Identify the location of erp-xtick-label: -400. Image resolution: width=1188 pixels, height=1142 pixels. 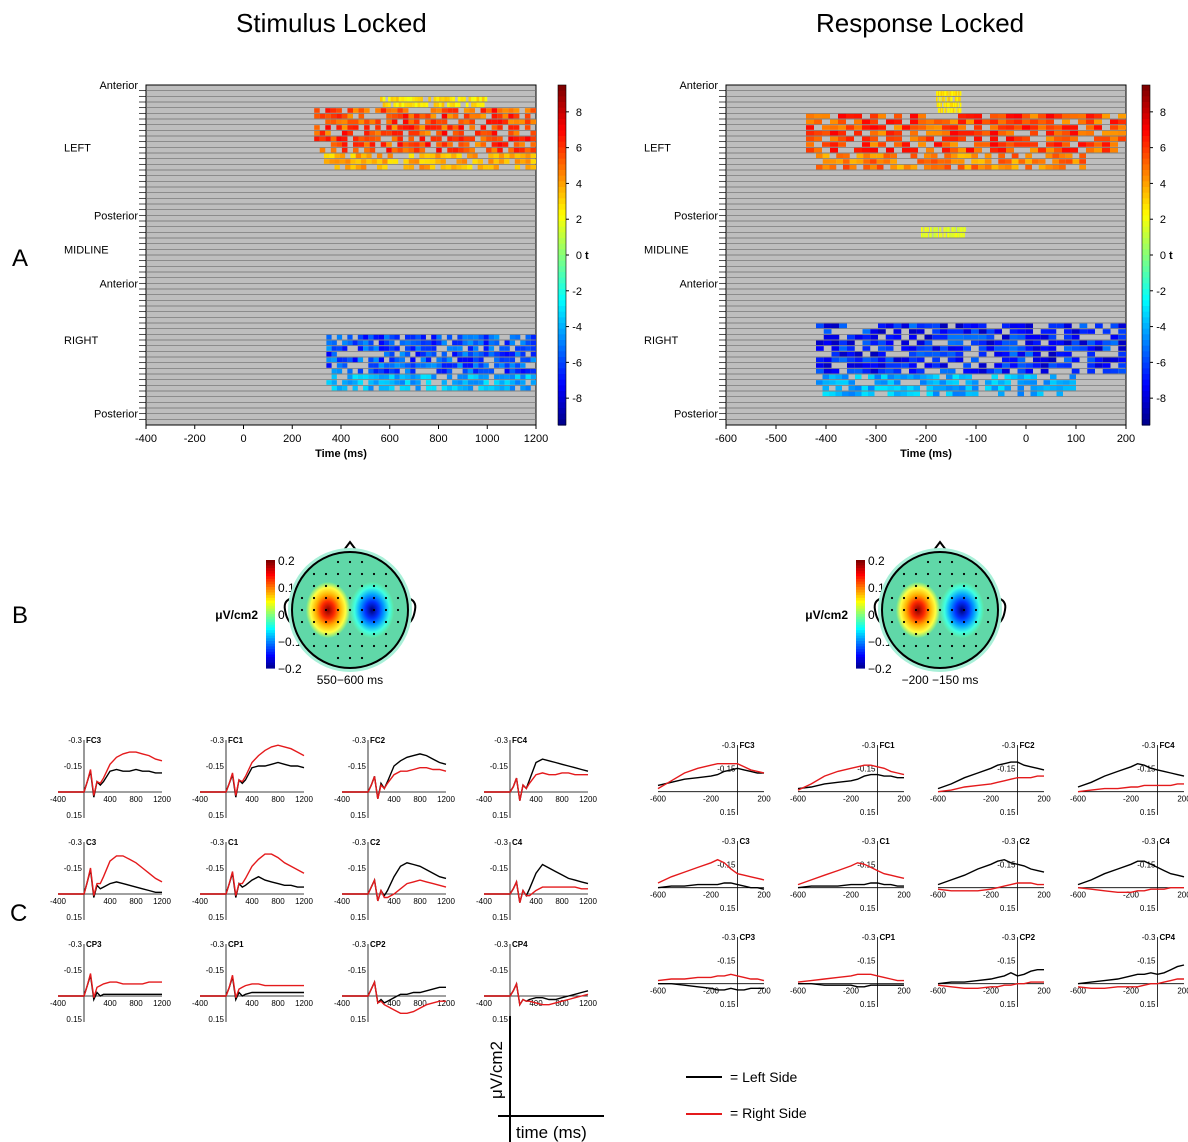
(58, 901).